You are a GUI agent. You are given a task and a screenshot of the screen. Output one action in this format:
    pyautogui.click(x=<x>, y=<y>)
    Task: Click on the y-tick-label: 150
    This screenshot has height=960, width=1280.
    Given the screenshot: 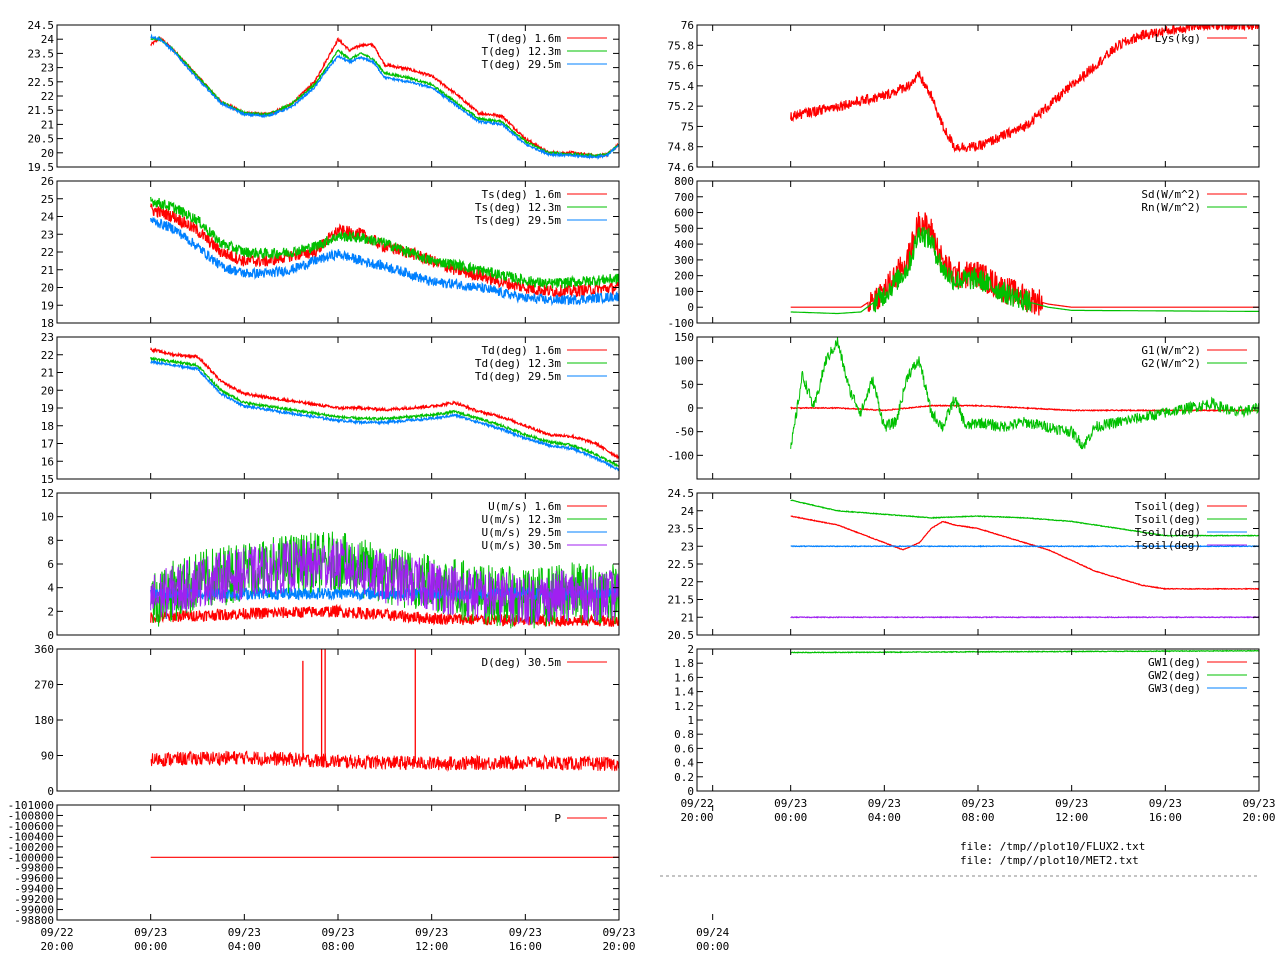 What is the action you would take?
    pyautogui.click(x=684, y=337)
    